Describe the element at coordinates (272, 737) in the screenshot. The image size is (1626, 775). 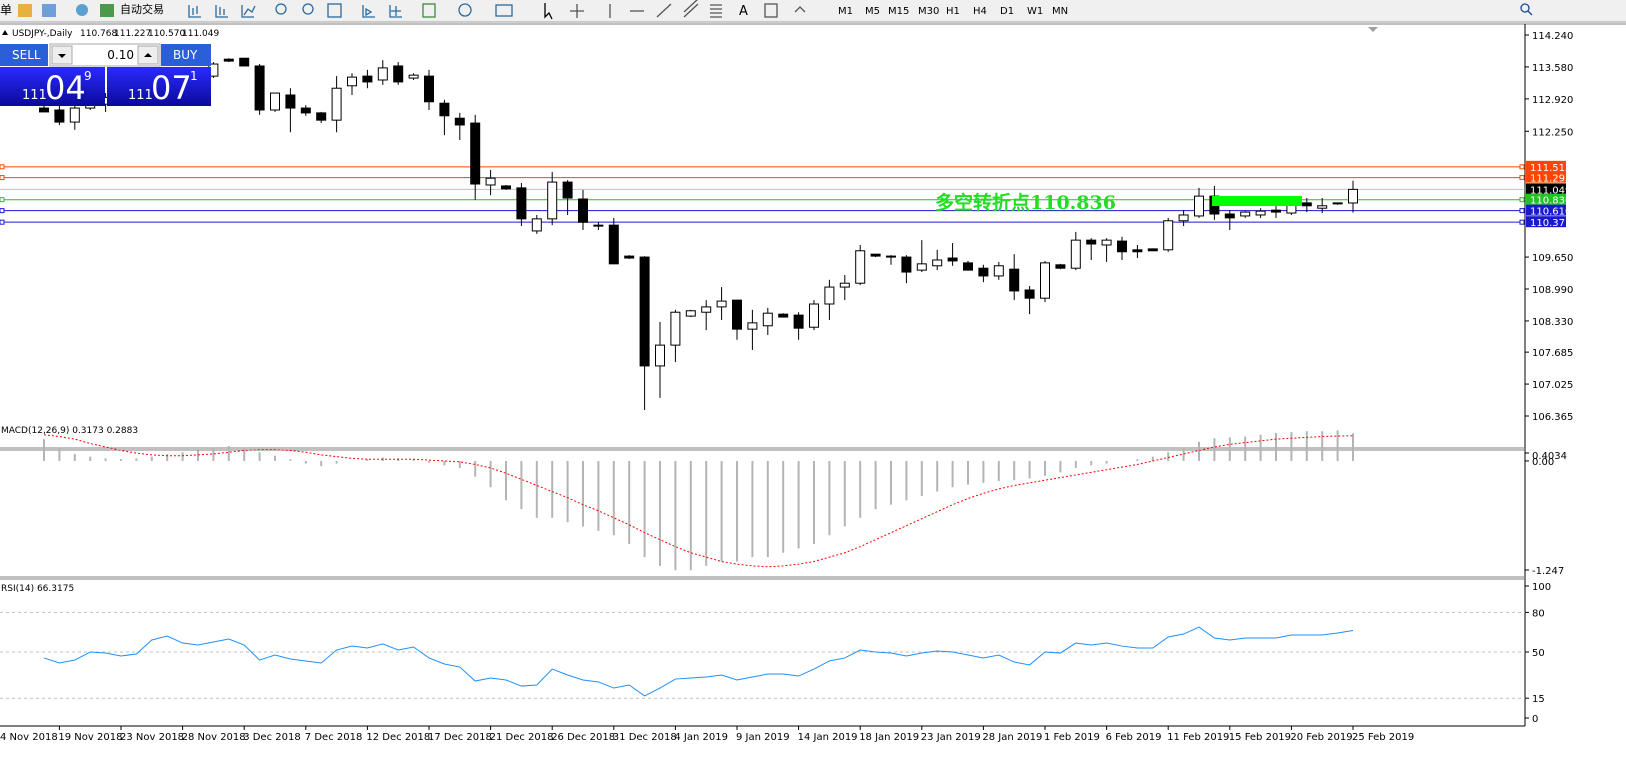
I see `x-tick-label: 3 Dec 2018` at that location.